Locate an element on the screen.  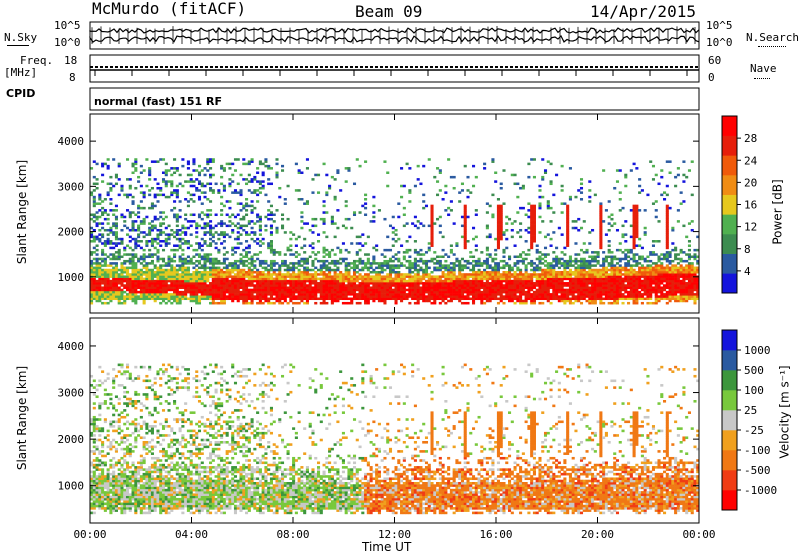
freq-traces is located at coordinates (394, 71).